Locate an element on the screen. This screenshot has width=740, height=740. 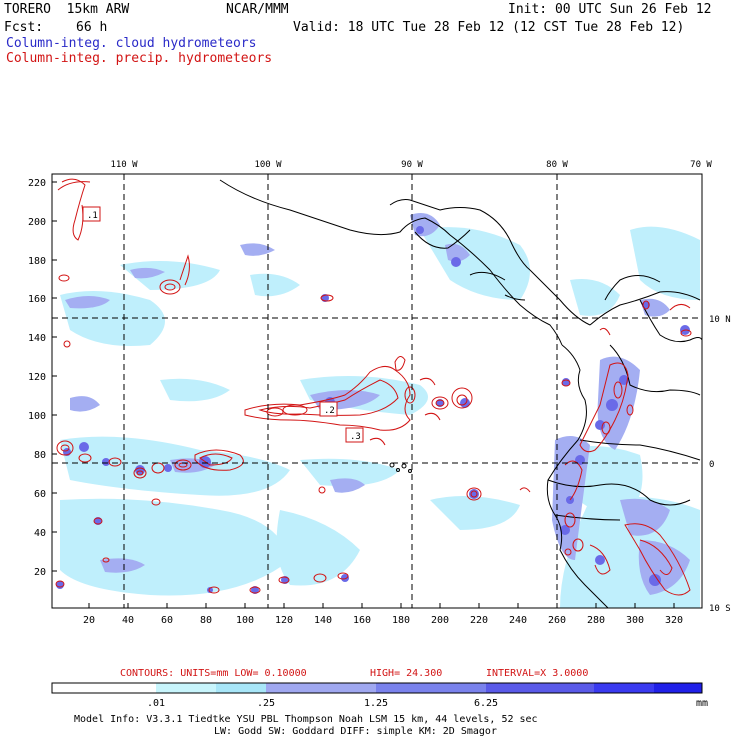
y-tick-label: 180 is located at coordinates (37, 261).